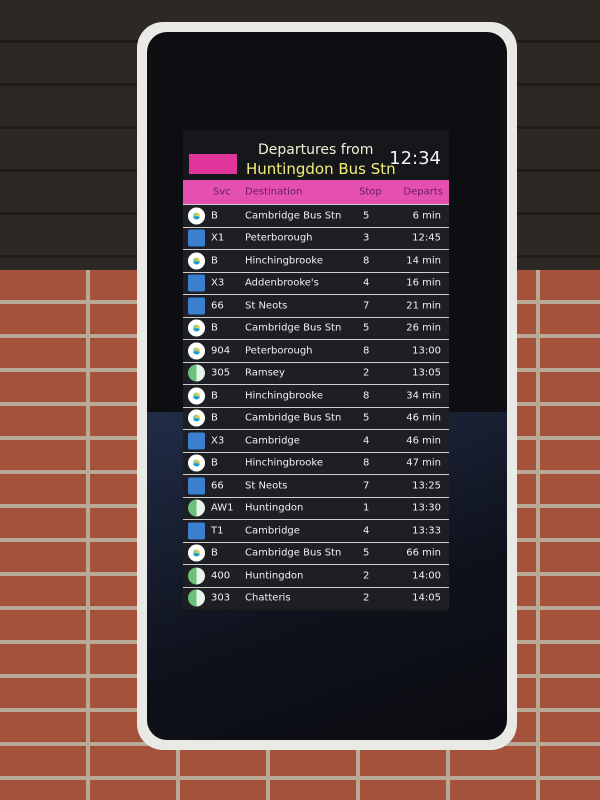 This screenshot has height=800, width=600. I want to click on departure-time: 13:33, so click(426, 531).